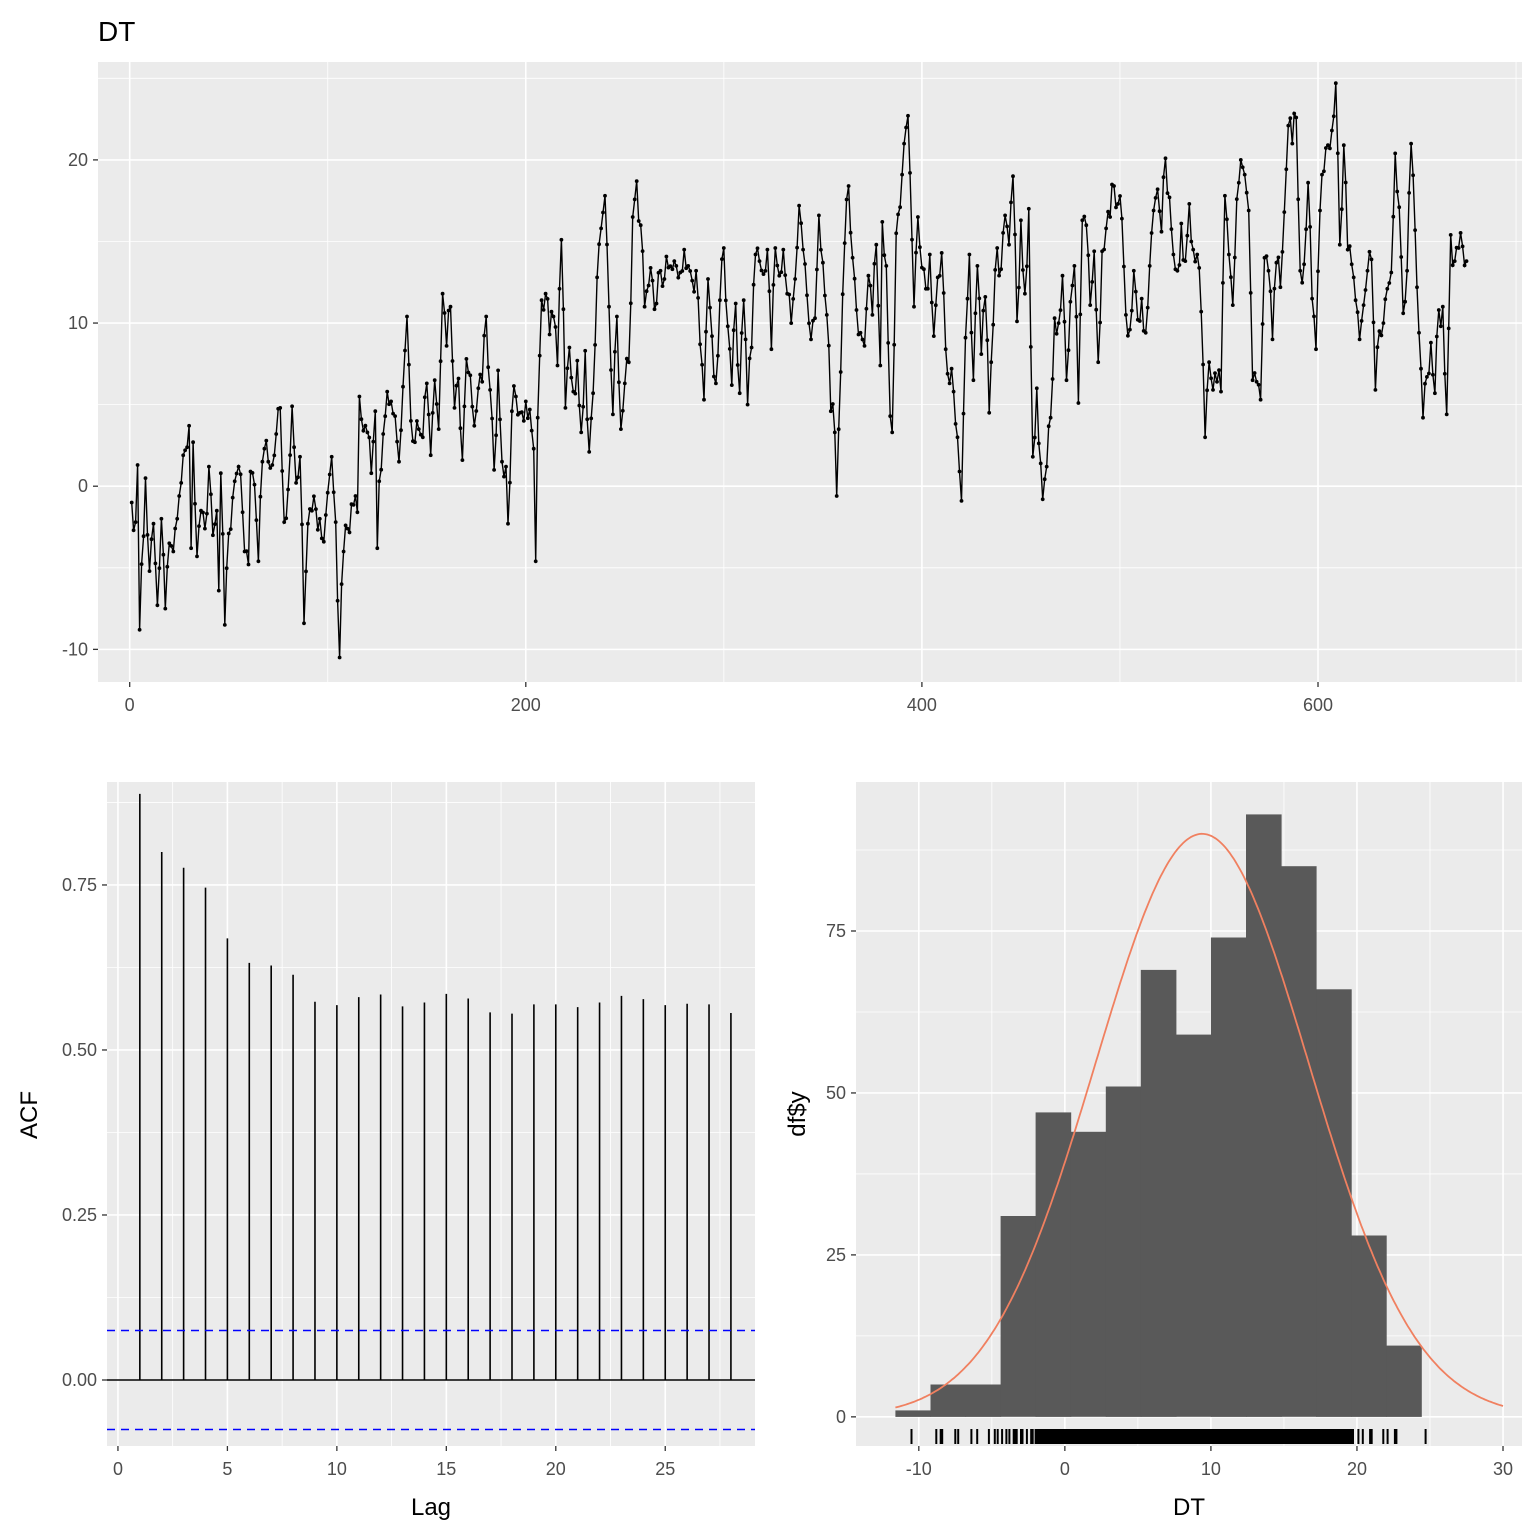 The width and height of the screenshot is (1536, 1536). What do you see at coordinates (1503, 1469) in the screenshot?
I see `x-tick-label: 30` at bounding box center [1503, 1469].